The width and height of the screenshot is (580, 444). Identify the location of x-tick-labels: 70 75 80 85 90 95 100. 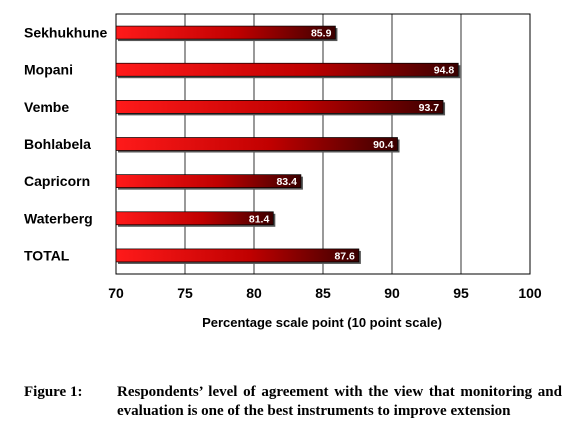
(325, 293).